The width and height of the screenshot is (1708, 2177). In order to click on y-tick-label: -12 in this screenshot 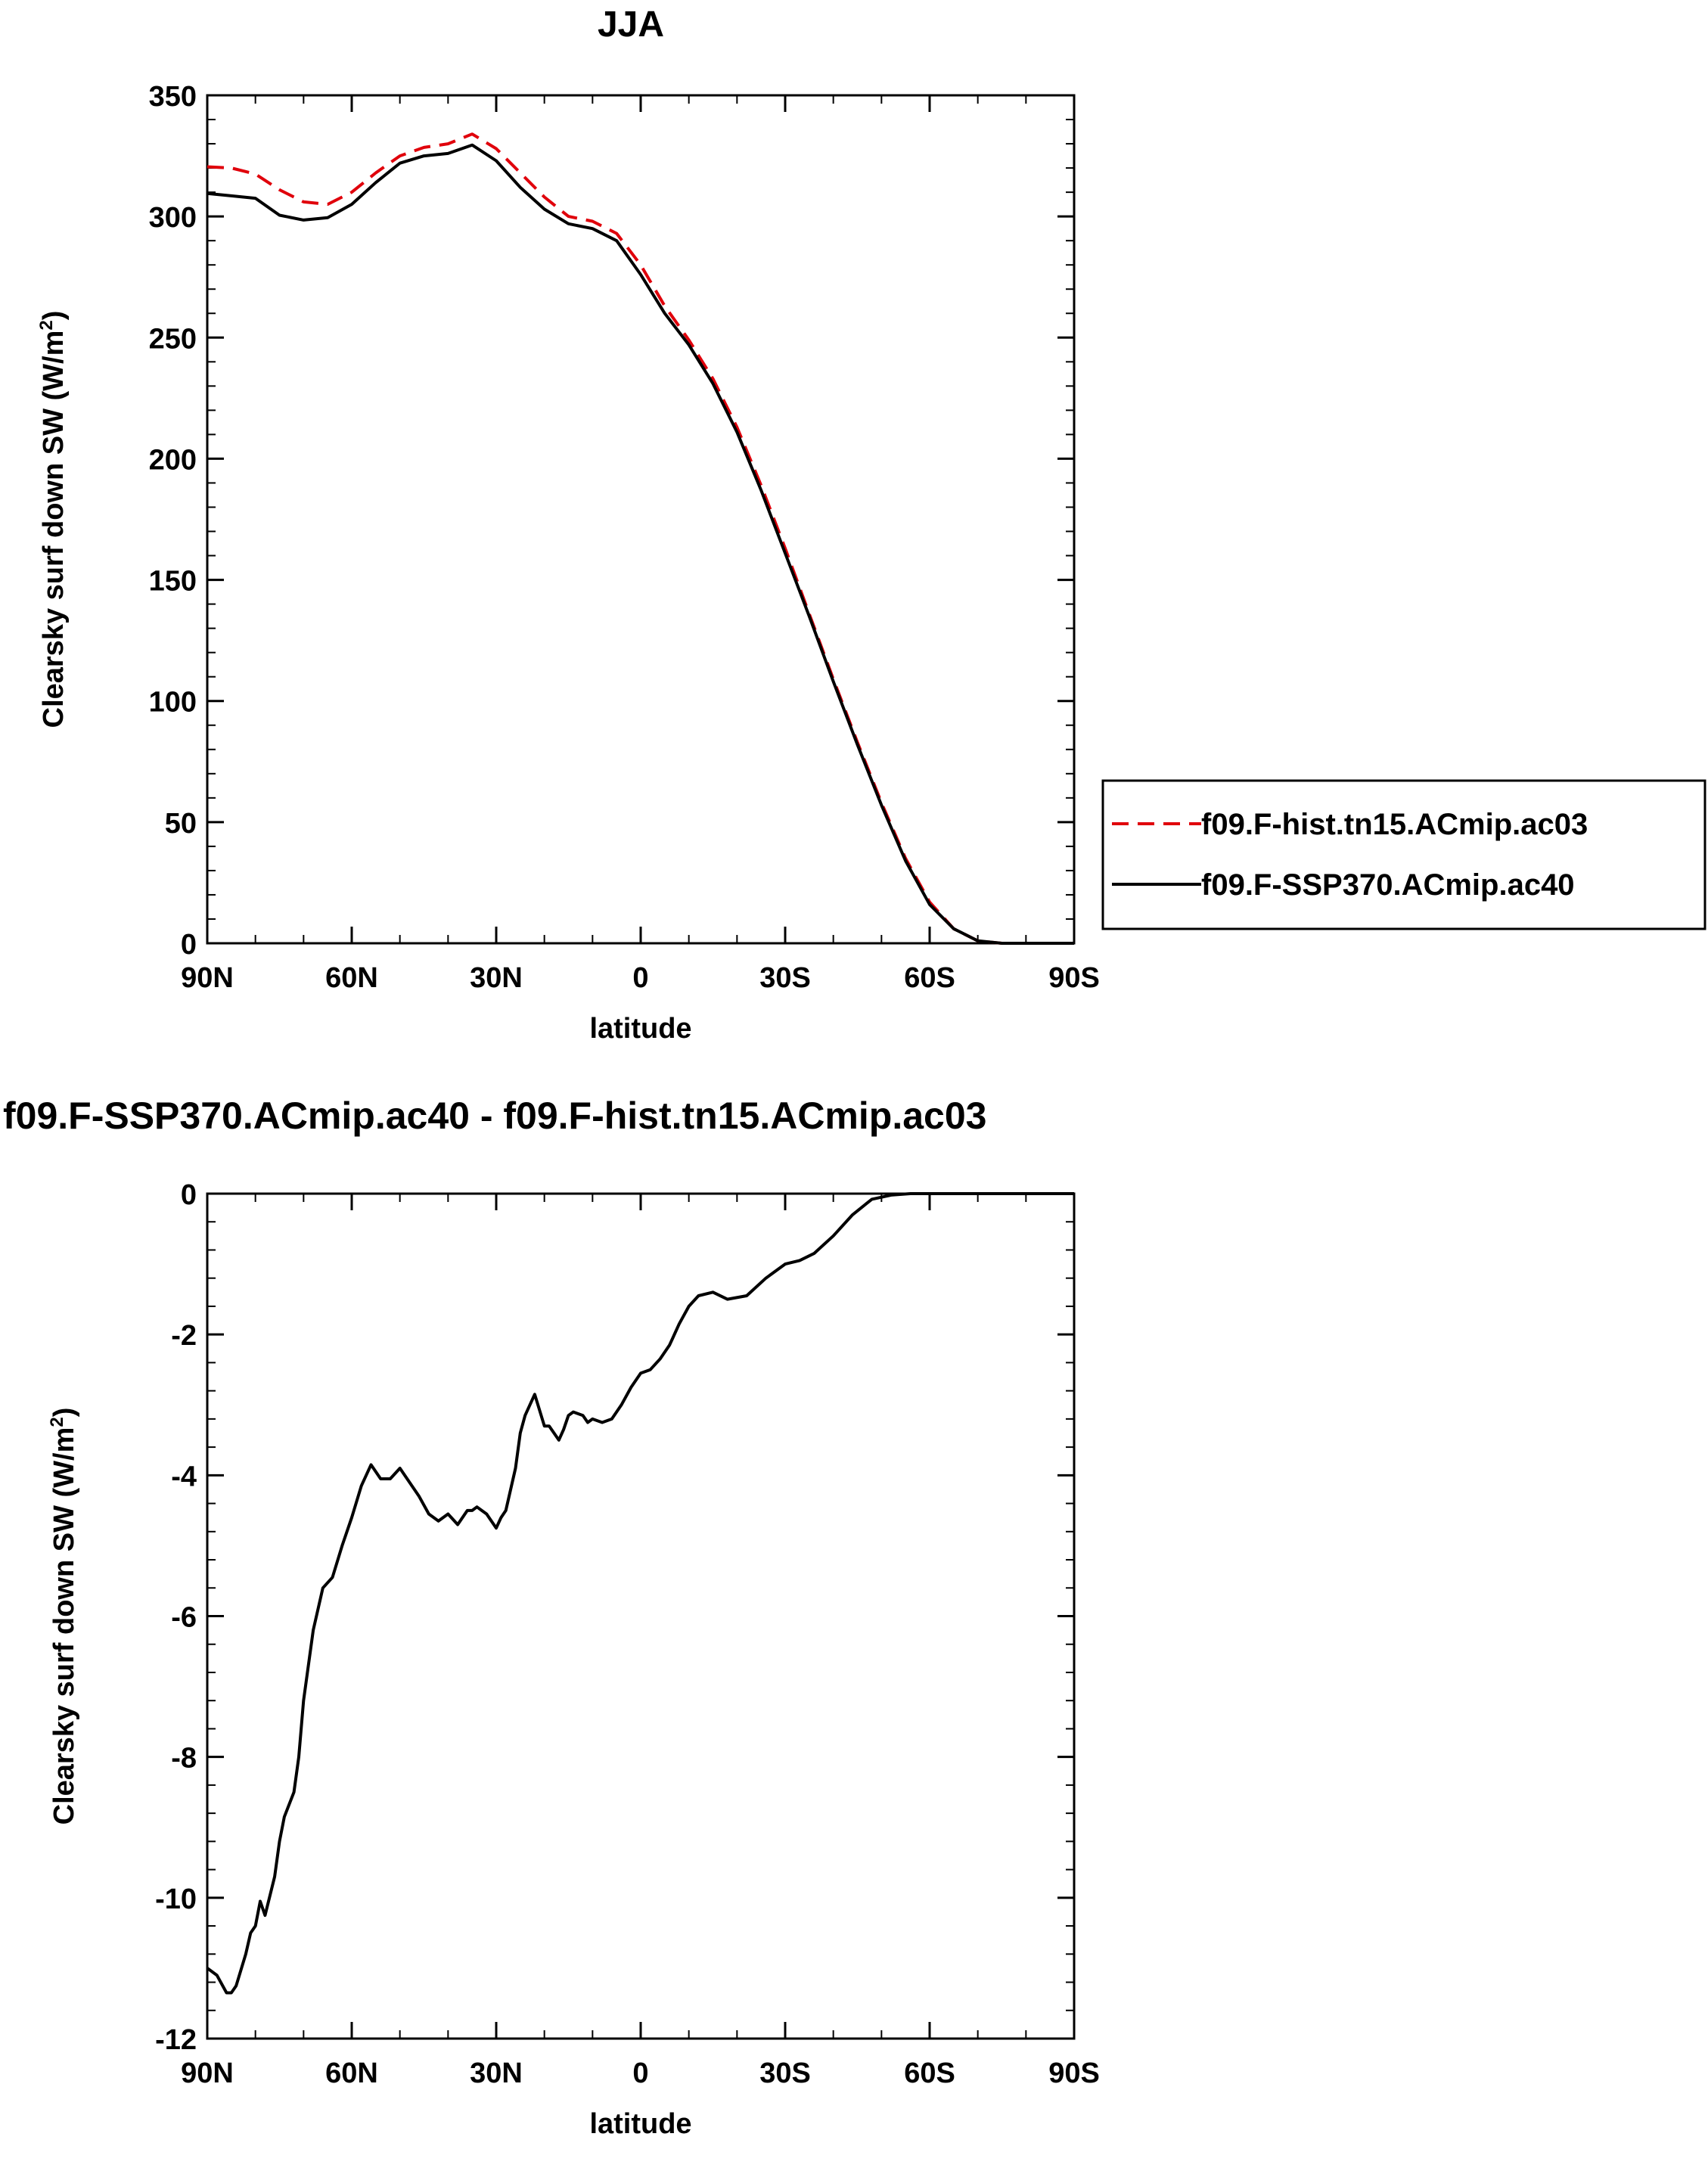, I will do `click(176, 2040)`.